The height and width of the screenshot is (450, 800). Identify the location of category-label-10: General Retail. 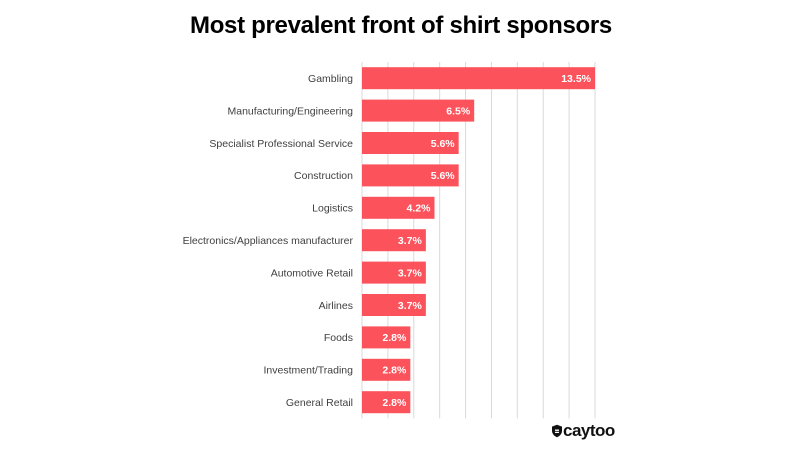
(319, 403).